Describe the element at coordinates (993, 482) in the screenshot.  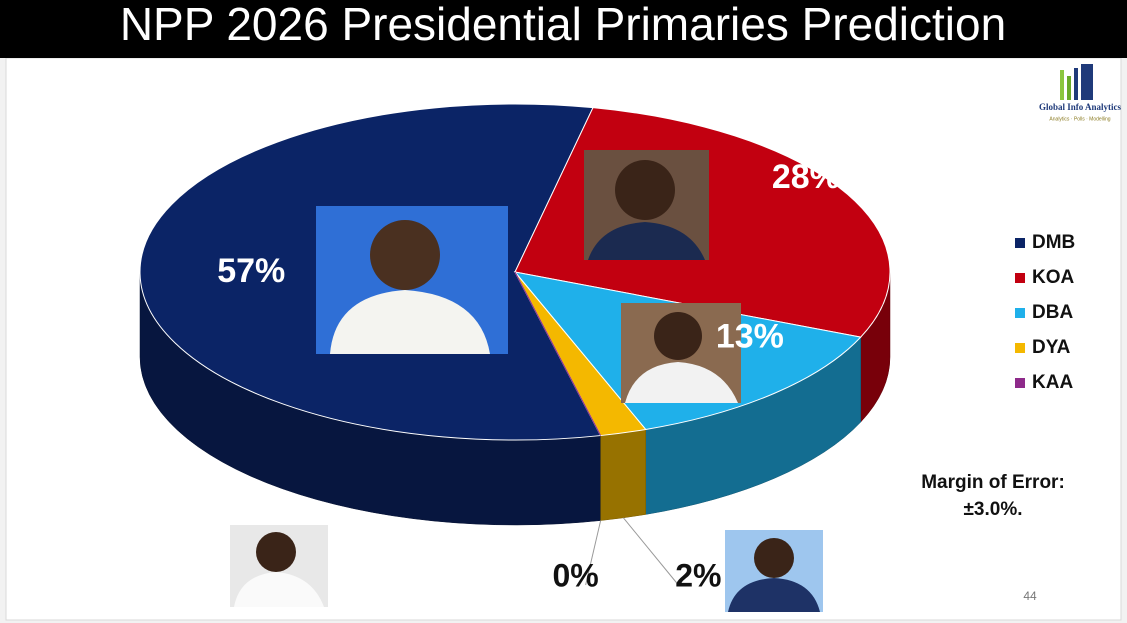
I see `annotation: Margin of Error:` at that location.